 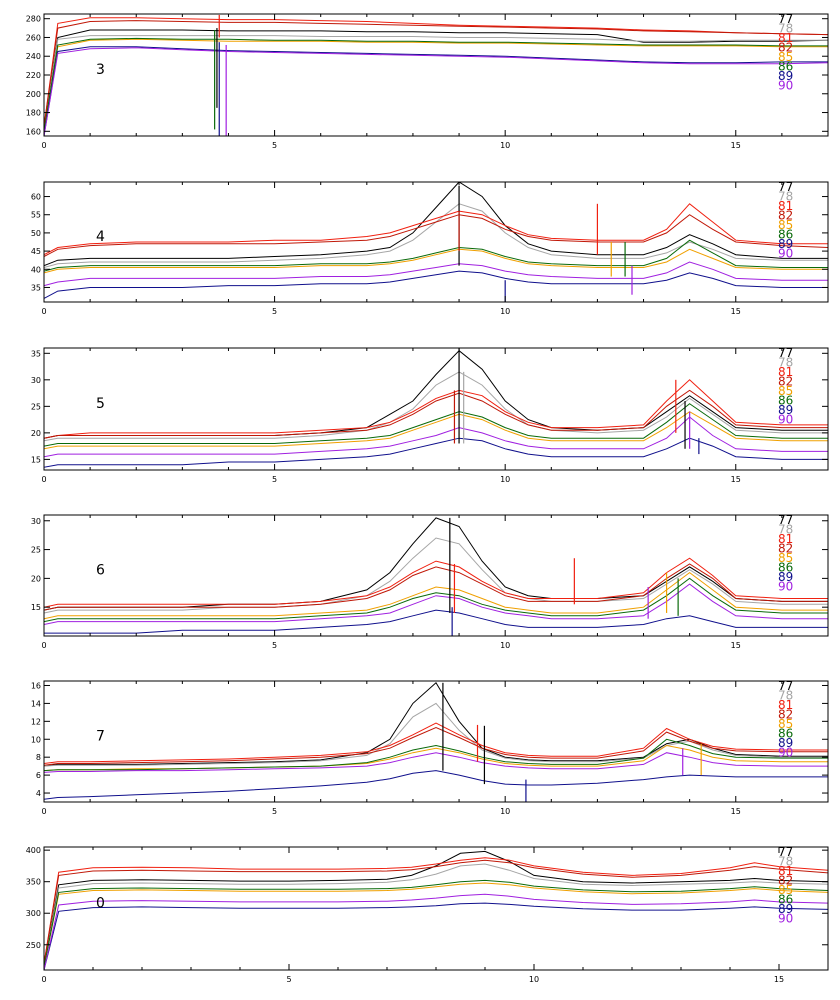 I want to click on panel-number-label: 4, so click(x=100, y=237).